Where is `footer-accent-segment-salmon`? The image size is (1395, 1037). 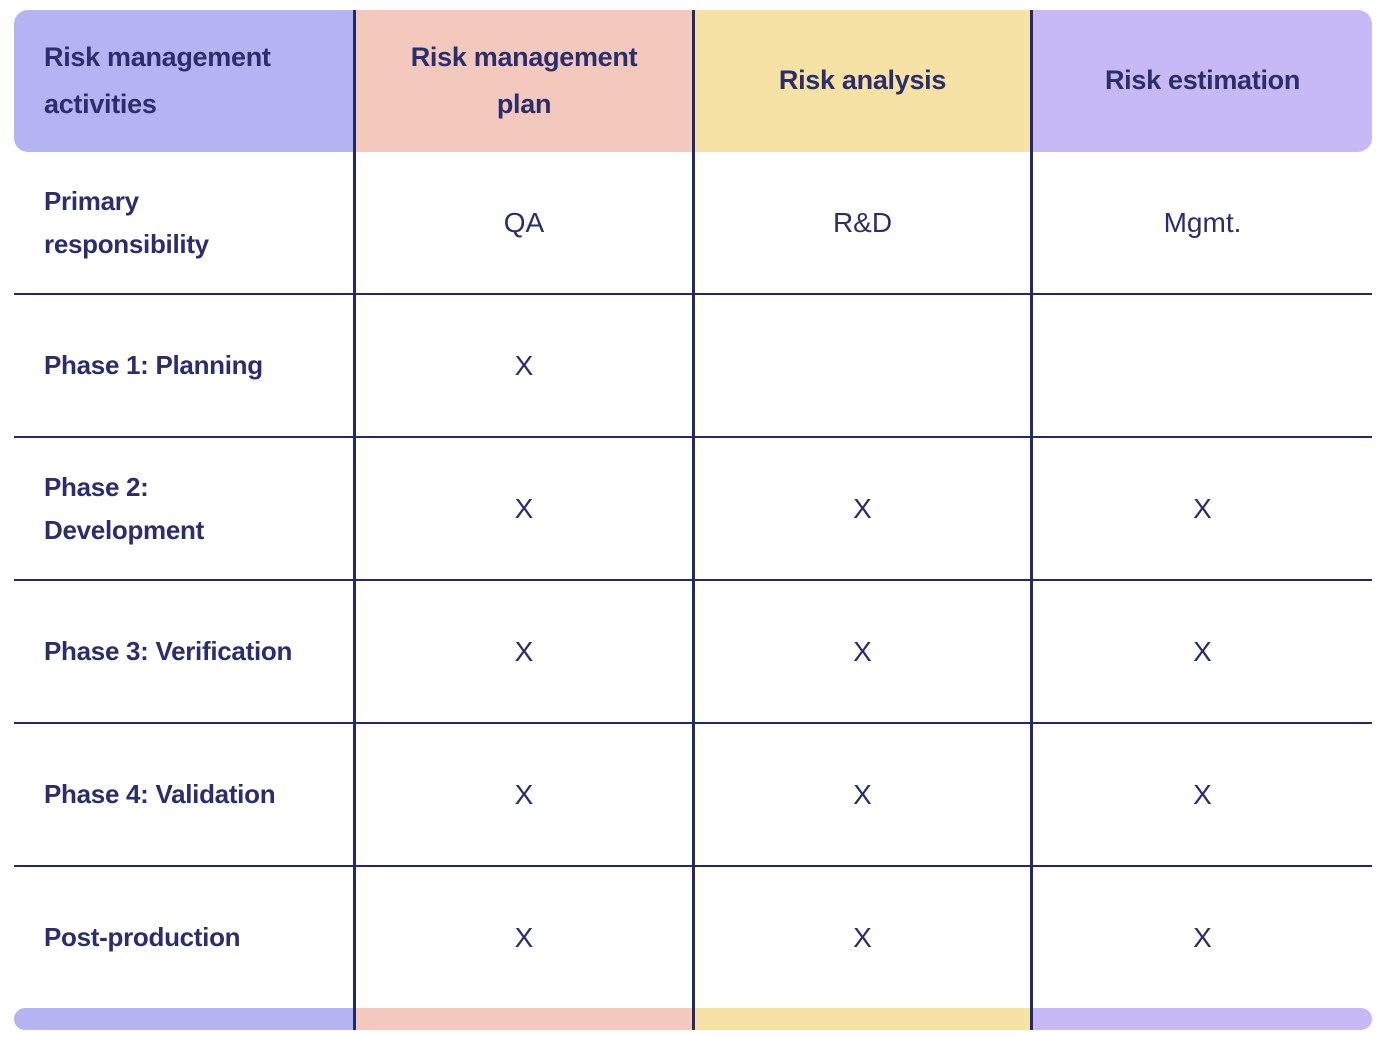
footer-accent-segment-salmon is located at coordinates (522, 1019).